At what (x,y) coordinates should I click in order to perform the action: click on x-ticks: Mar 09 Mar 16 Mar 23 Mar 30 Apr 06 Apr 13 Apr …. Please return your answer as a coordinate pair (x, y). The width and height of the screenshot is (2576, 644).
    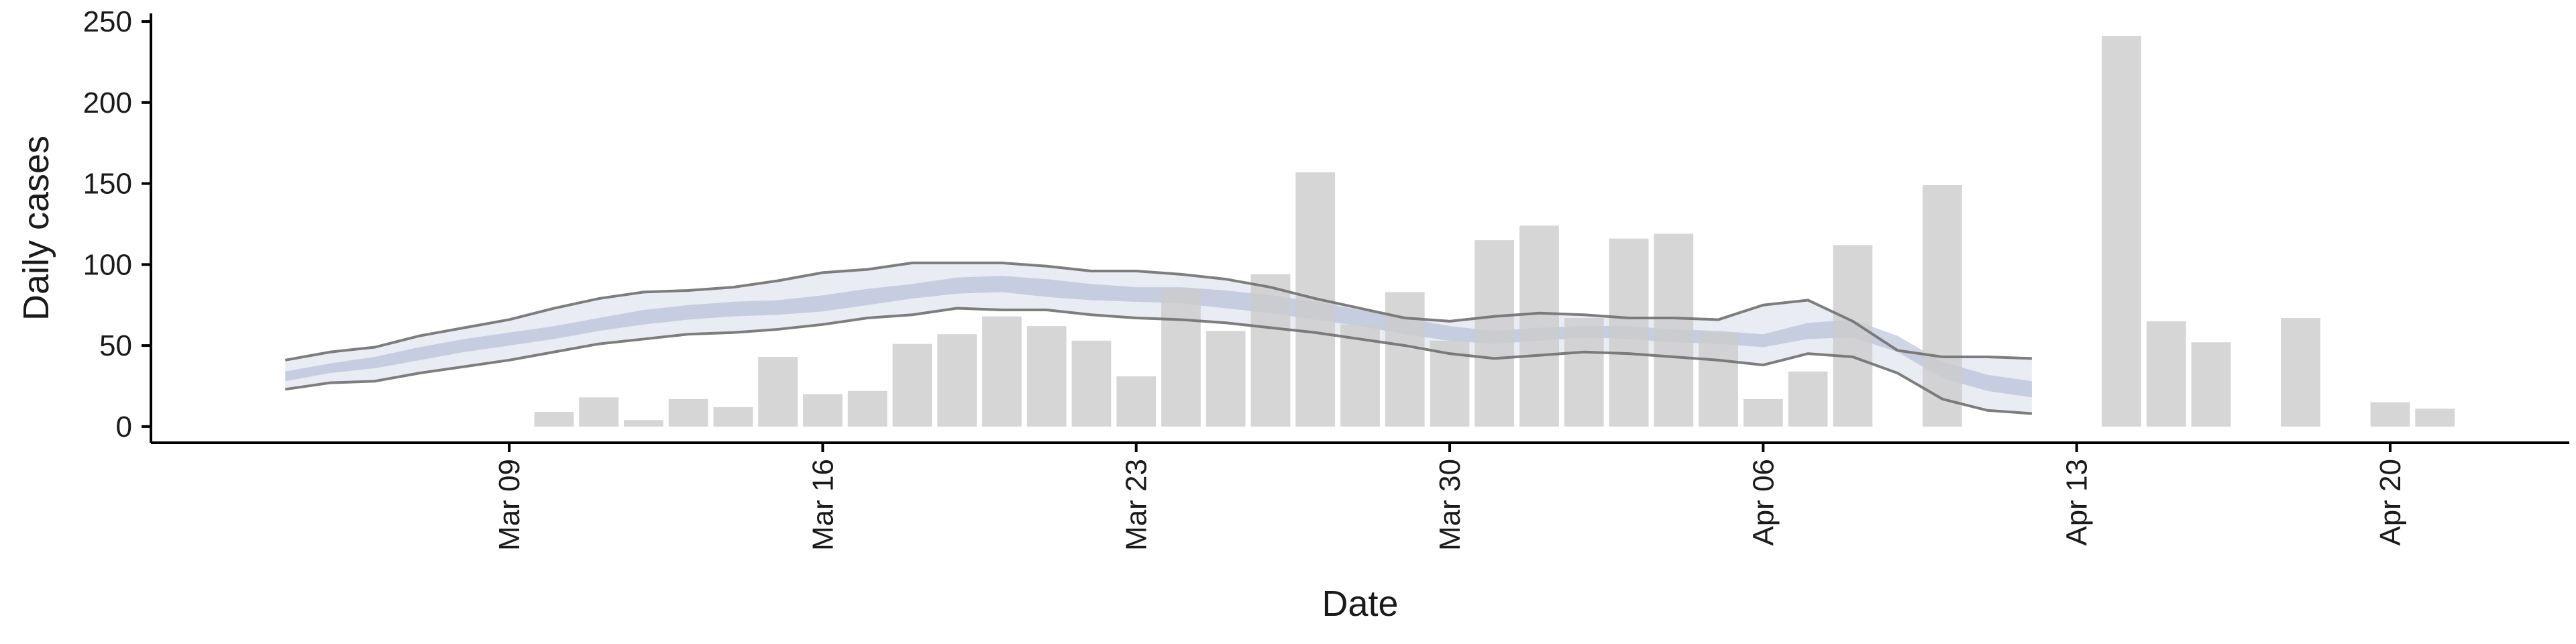
    Looking at the image, I should click on (1450, 497).